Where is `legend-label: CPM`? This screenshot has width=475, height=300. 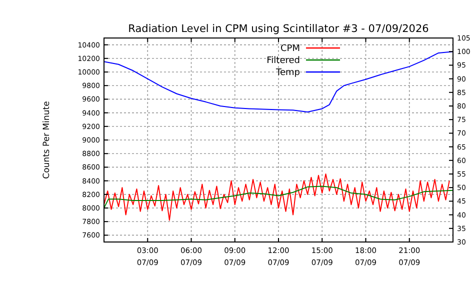 legend-label: CPM is located at coordinates (290, 49).